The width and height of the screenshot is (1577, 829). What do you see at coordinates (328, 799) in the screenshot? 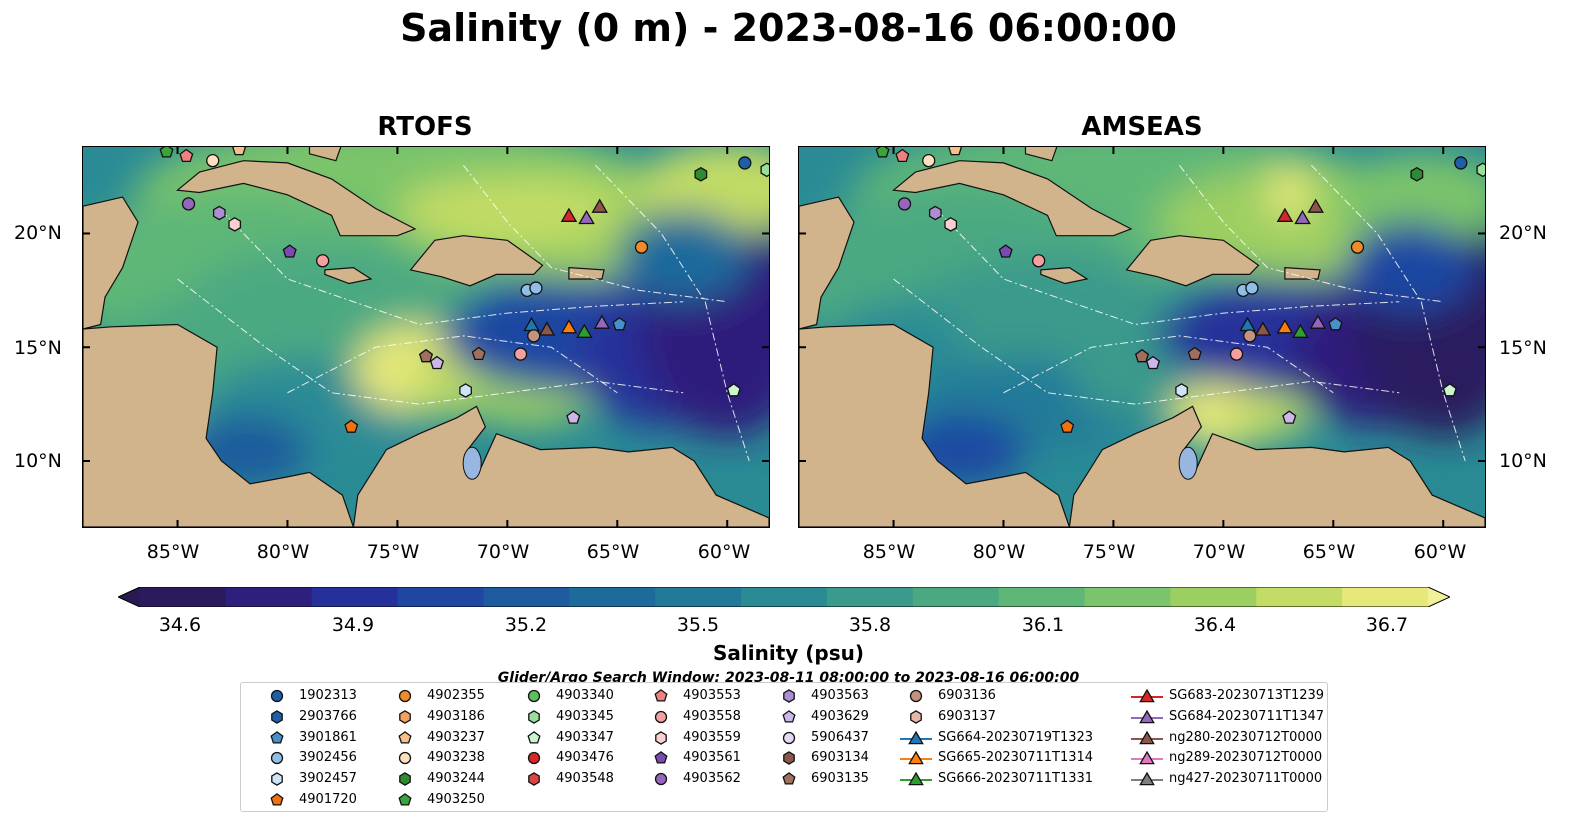
I see `legend-label: 4901720` at bounding box center [328, 799].